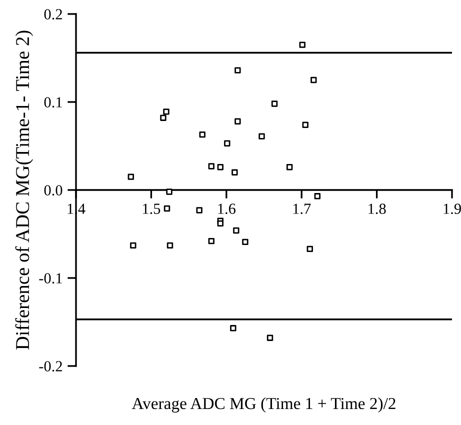 The width and height of the screenshot is (461, 425). Describe the element at coordinates (302, 209) in the screenshot. I see `x-tick-label: 1.7` at that location.